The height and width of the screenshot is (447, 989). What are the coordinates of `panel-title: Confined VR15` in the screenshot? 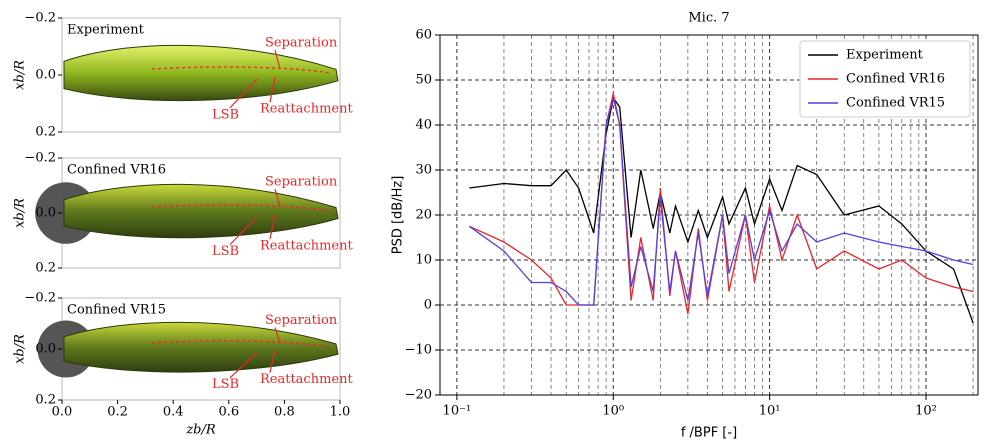 It's located at (116, 310).